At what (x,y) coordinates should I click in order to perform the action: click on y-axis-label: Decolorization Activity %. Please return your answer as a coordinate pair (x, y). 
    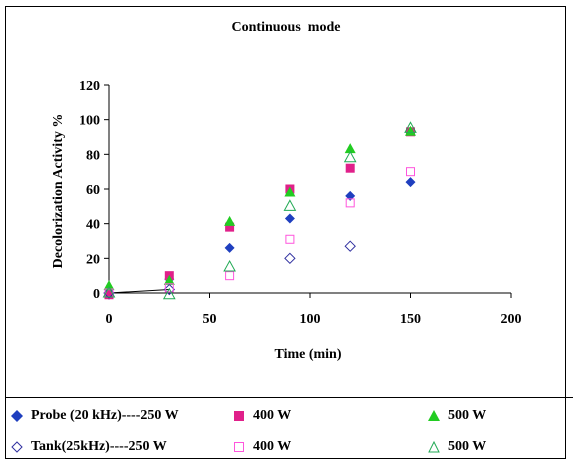
    Looking at the image, I should click on (58, 191).